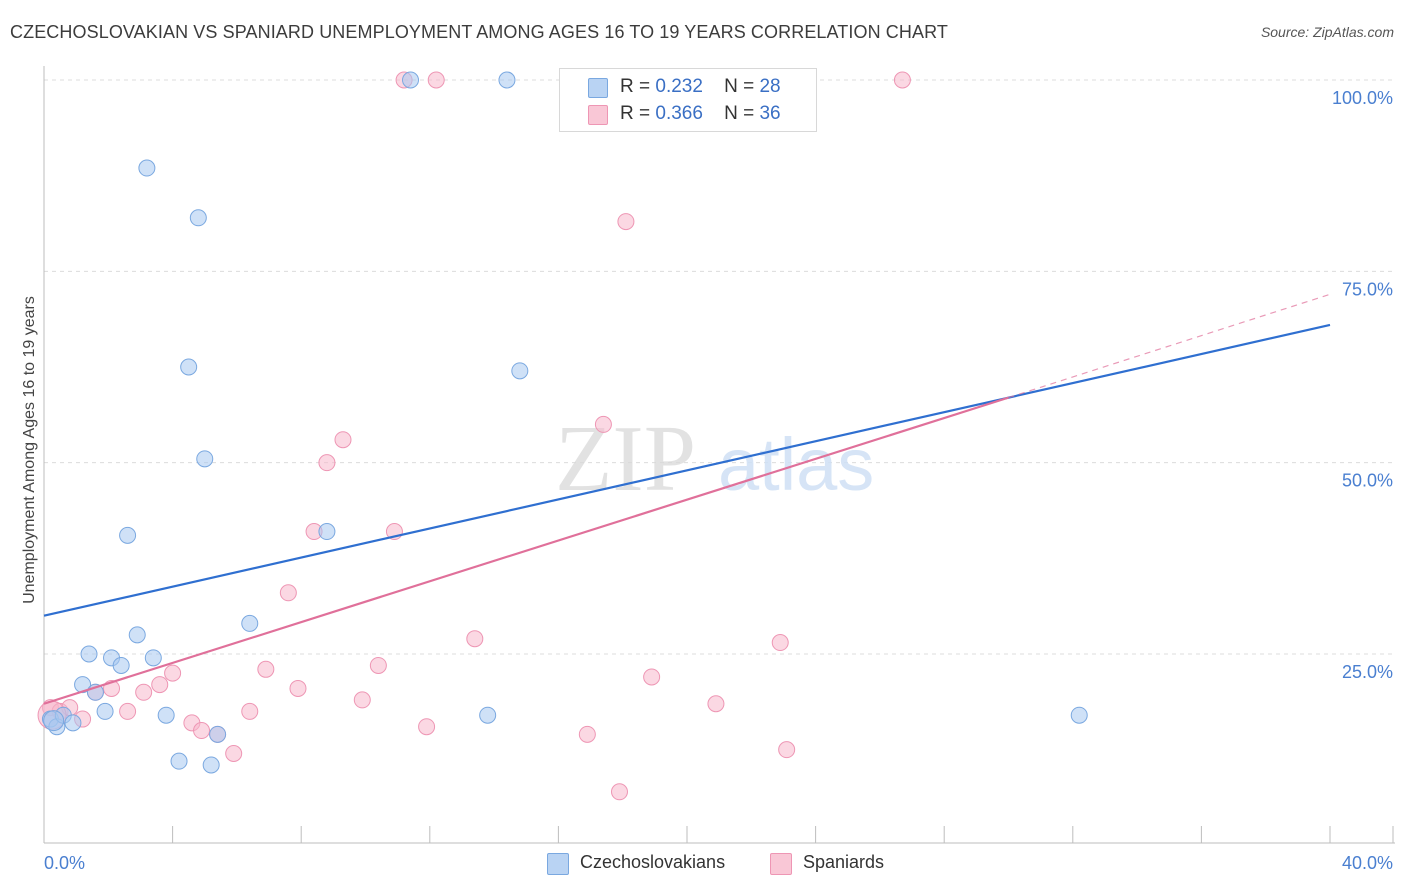 The image size is (1406, 892). What do you see at coordinates (1367, 481) in the screenshot?
I see `y-tick-label-50: 50.0%` at bounding box center [1367, 481].